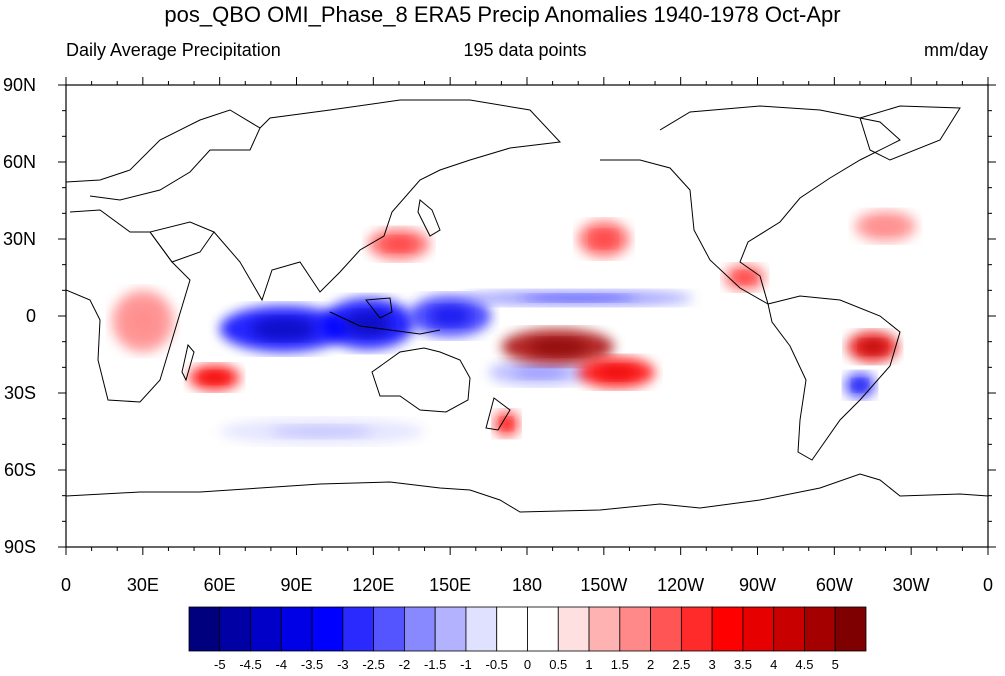 The image size is (1005, 676). I want to click on colorbar-label: -2.5, so click(373, 664).